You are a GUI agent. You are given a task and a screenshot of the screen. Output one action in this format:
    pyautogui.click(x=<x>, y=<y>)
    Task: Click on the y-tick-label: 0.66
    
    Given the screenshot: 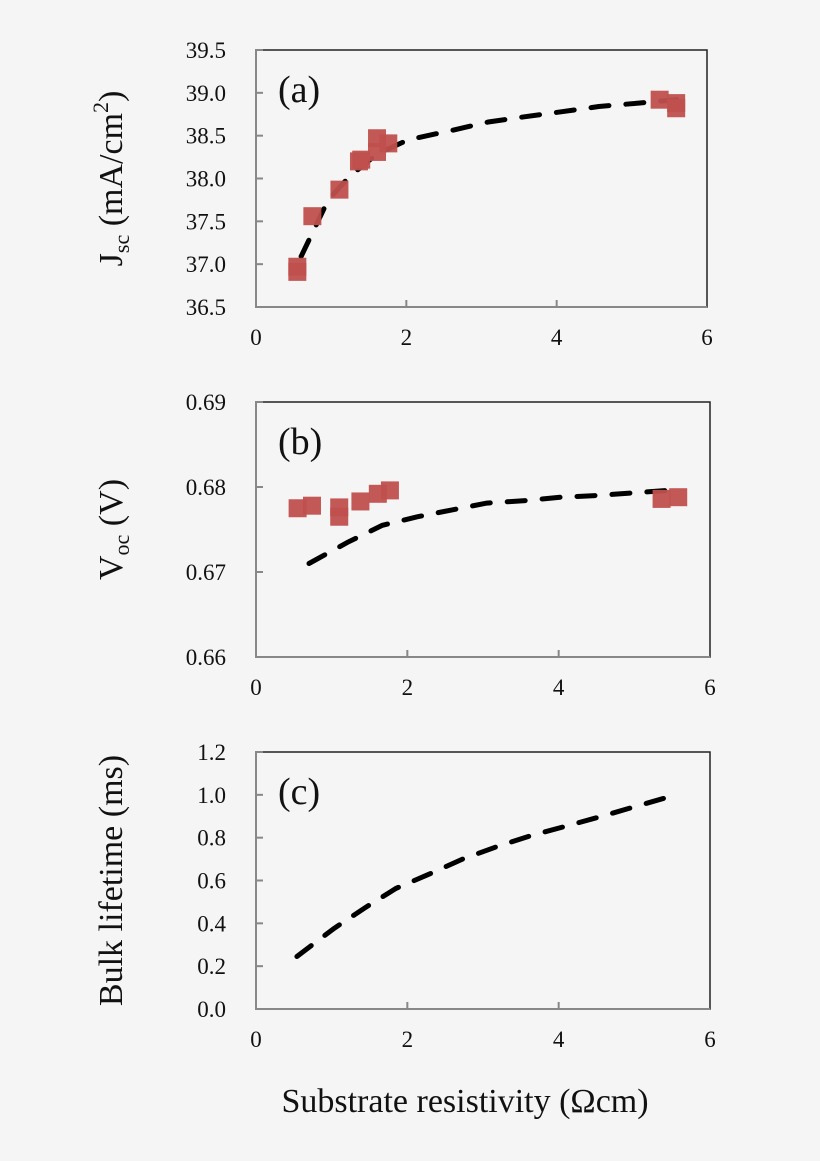 What is the action you would take?
    pyautogui.click(x=206, y=657)
    